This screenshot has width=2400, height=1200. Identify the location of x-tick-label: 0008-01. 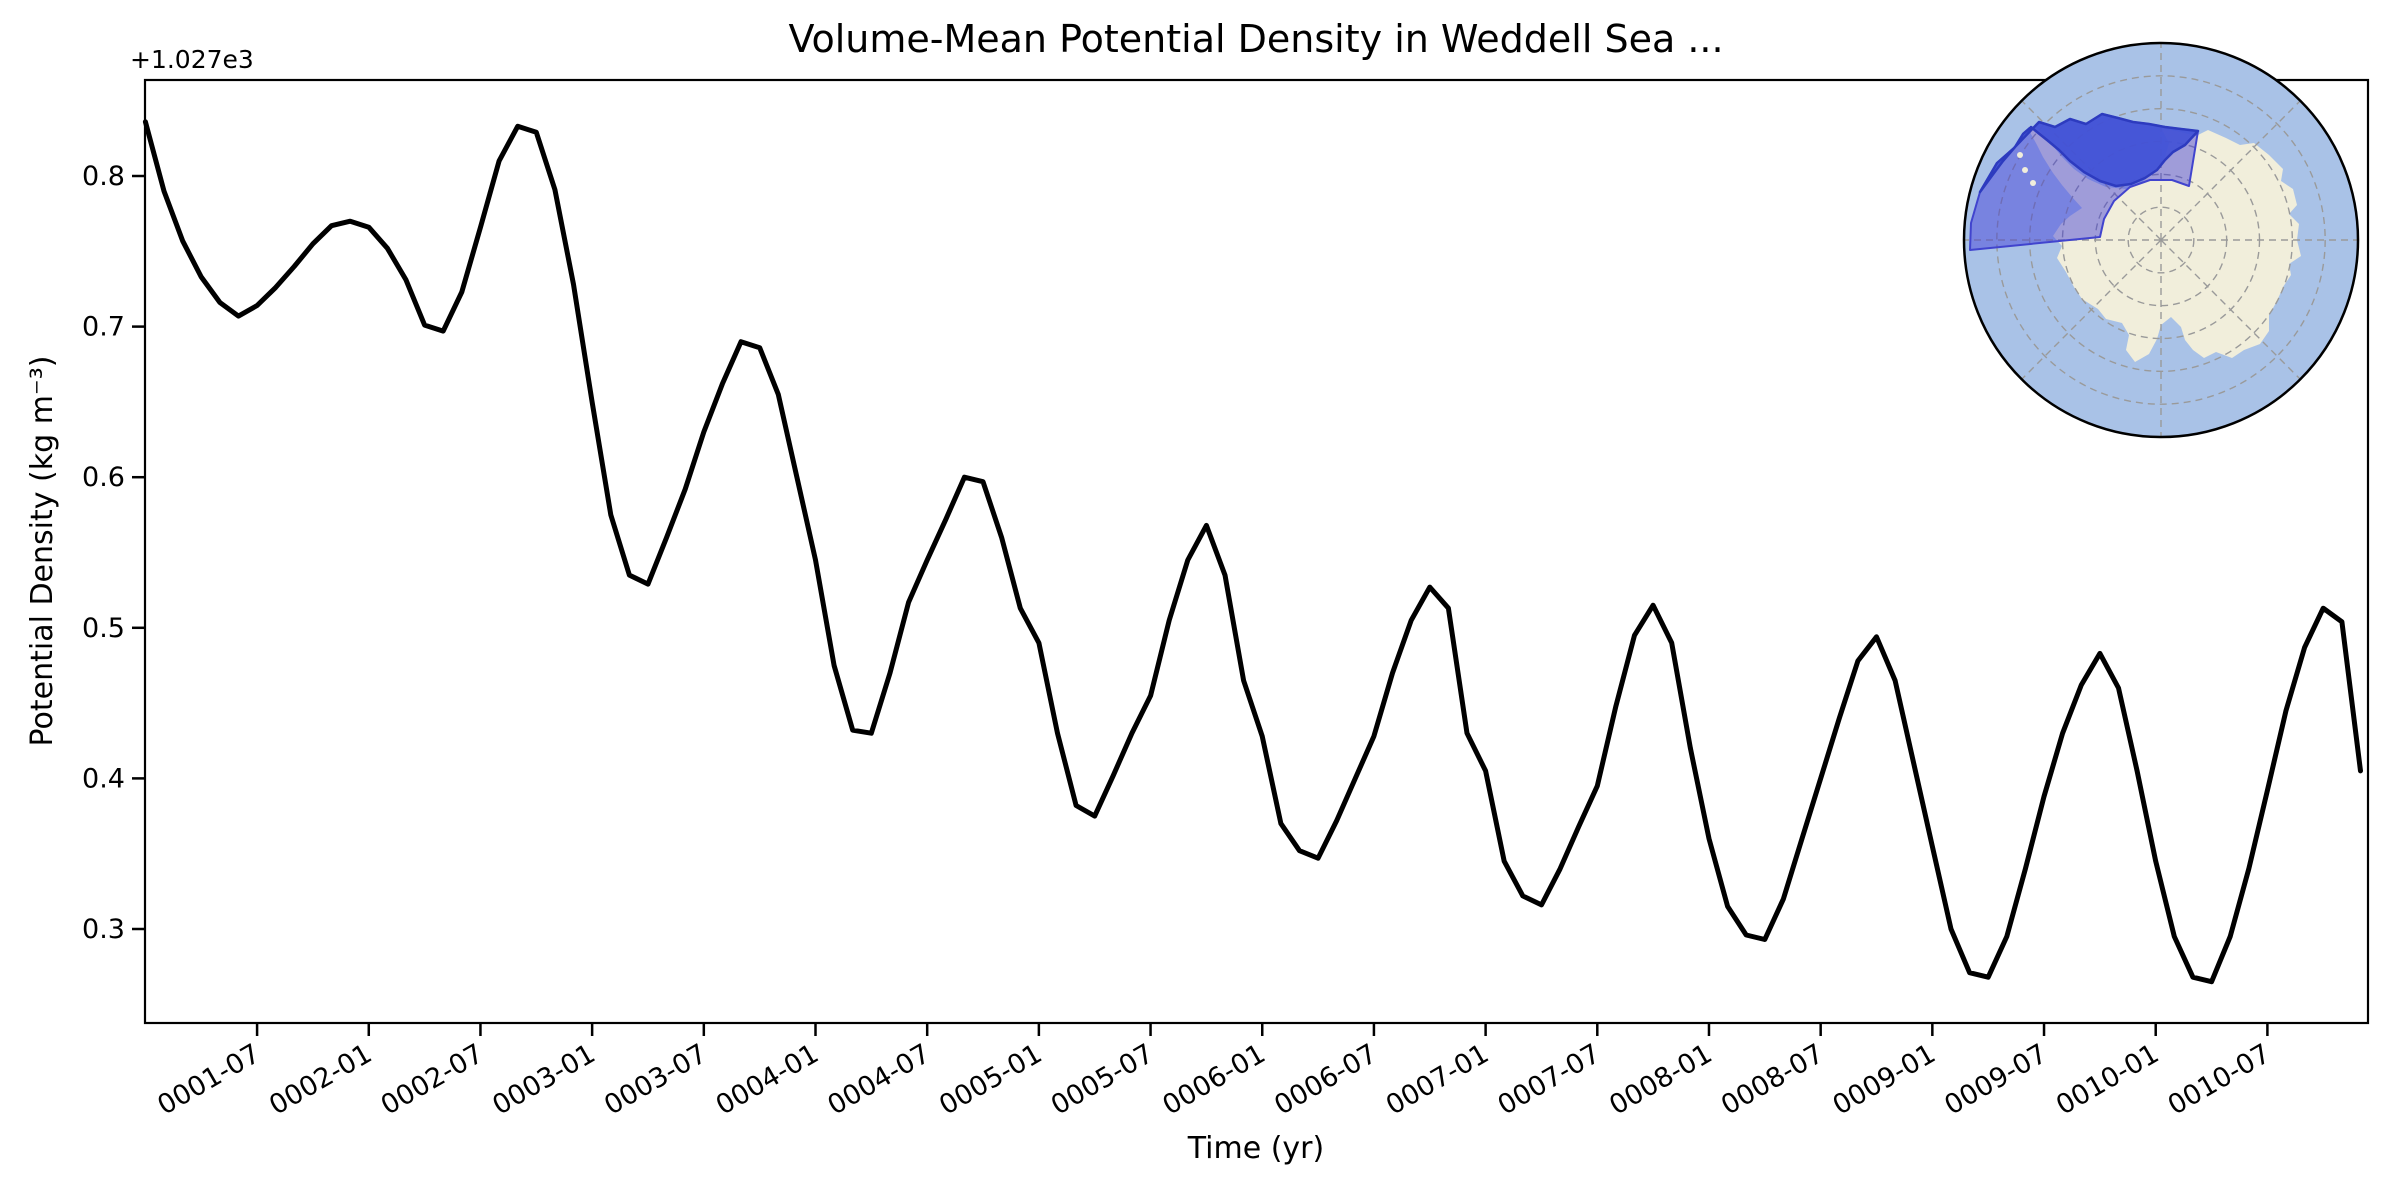
(1660, 1079).